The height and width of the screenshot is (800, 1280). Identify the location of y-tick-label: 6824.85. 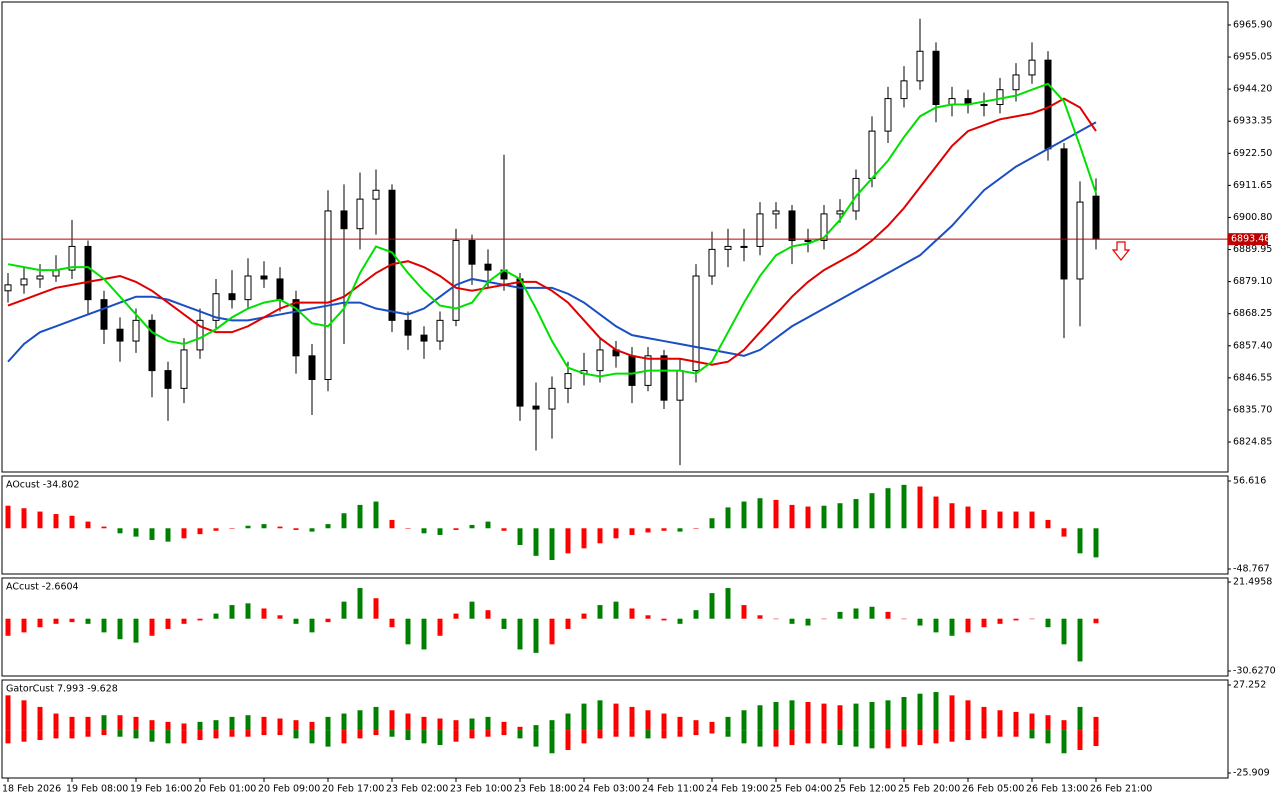
(1252, 442).